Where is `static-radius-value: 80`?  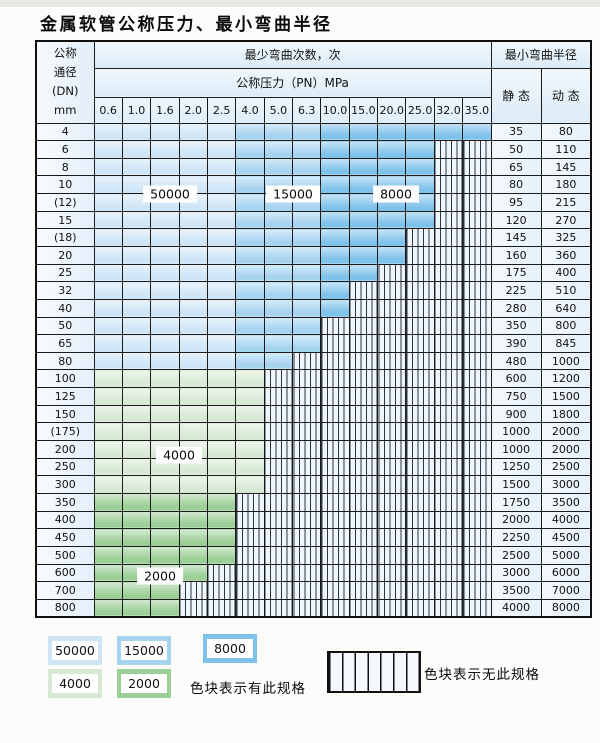 static-radius-value: 80 is located at coordinates (516, 185).